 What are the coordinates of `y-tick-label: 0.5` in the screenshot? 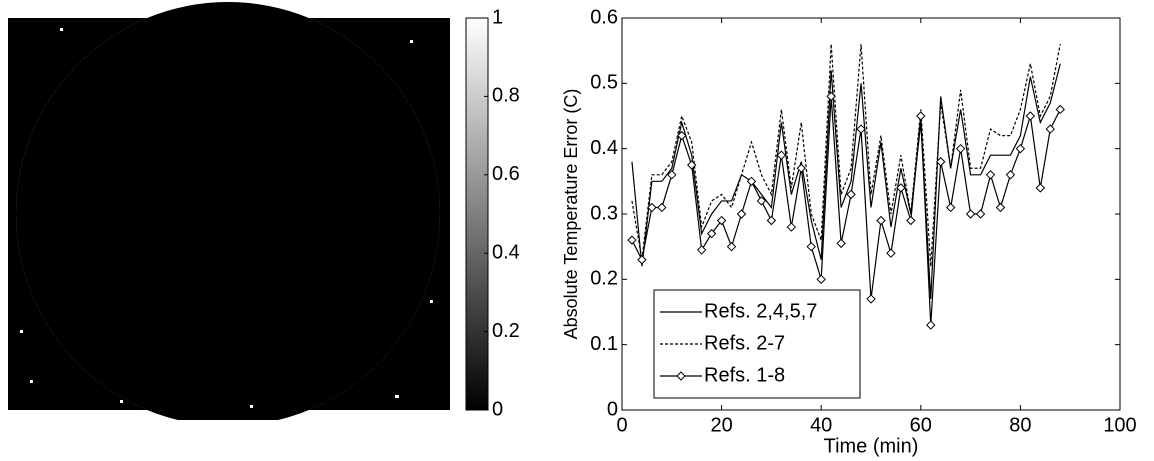 It's located at (604, 83).